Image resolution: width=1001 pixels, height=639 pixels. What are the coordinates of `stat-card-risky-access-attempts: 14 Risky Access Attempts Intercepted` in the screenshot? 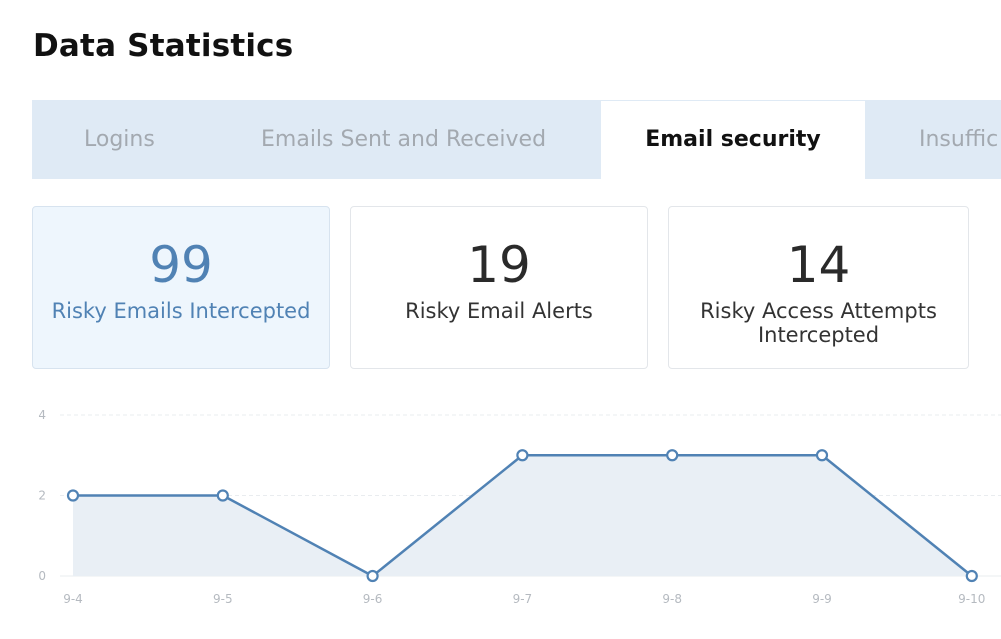 It's located at (818, 287).